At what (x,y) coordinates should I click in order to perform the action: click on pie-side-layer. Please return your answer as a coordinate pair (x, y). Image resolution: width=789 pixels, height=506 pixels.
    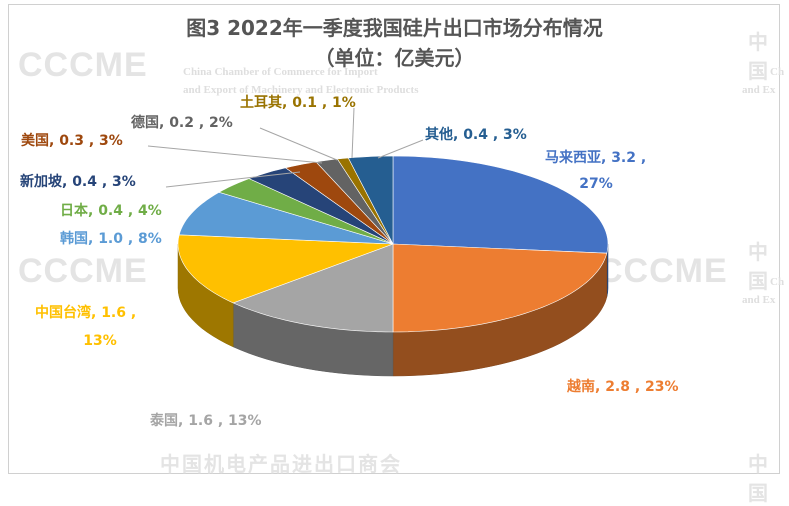
    Looking at the image, I should click on (393, 310).